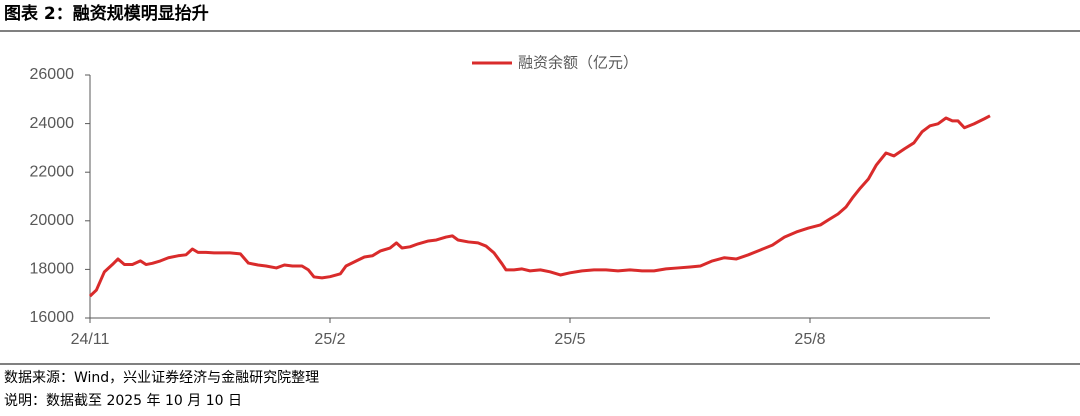 This screenshot has height=416, width=1080. What do you see at coordinates (52, 171) in the screenshot?
I see `y-tick-label: 22000` at bounding box center [52, 171].